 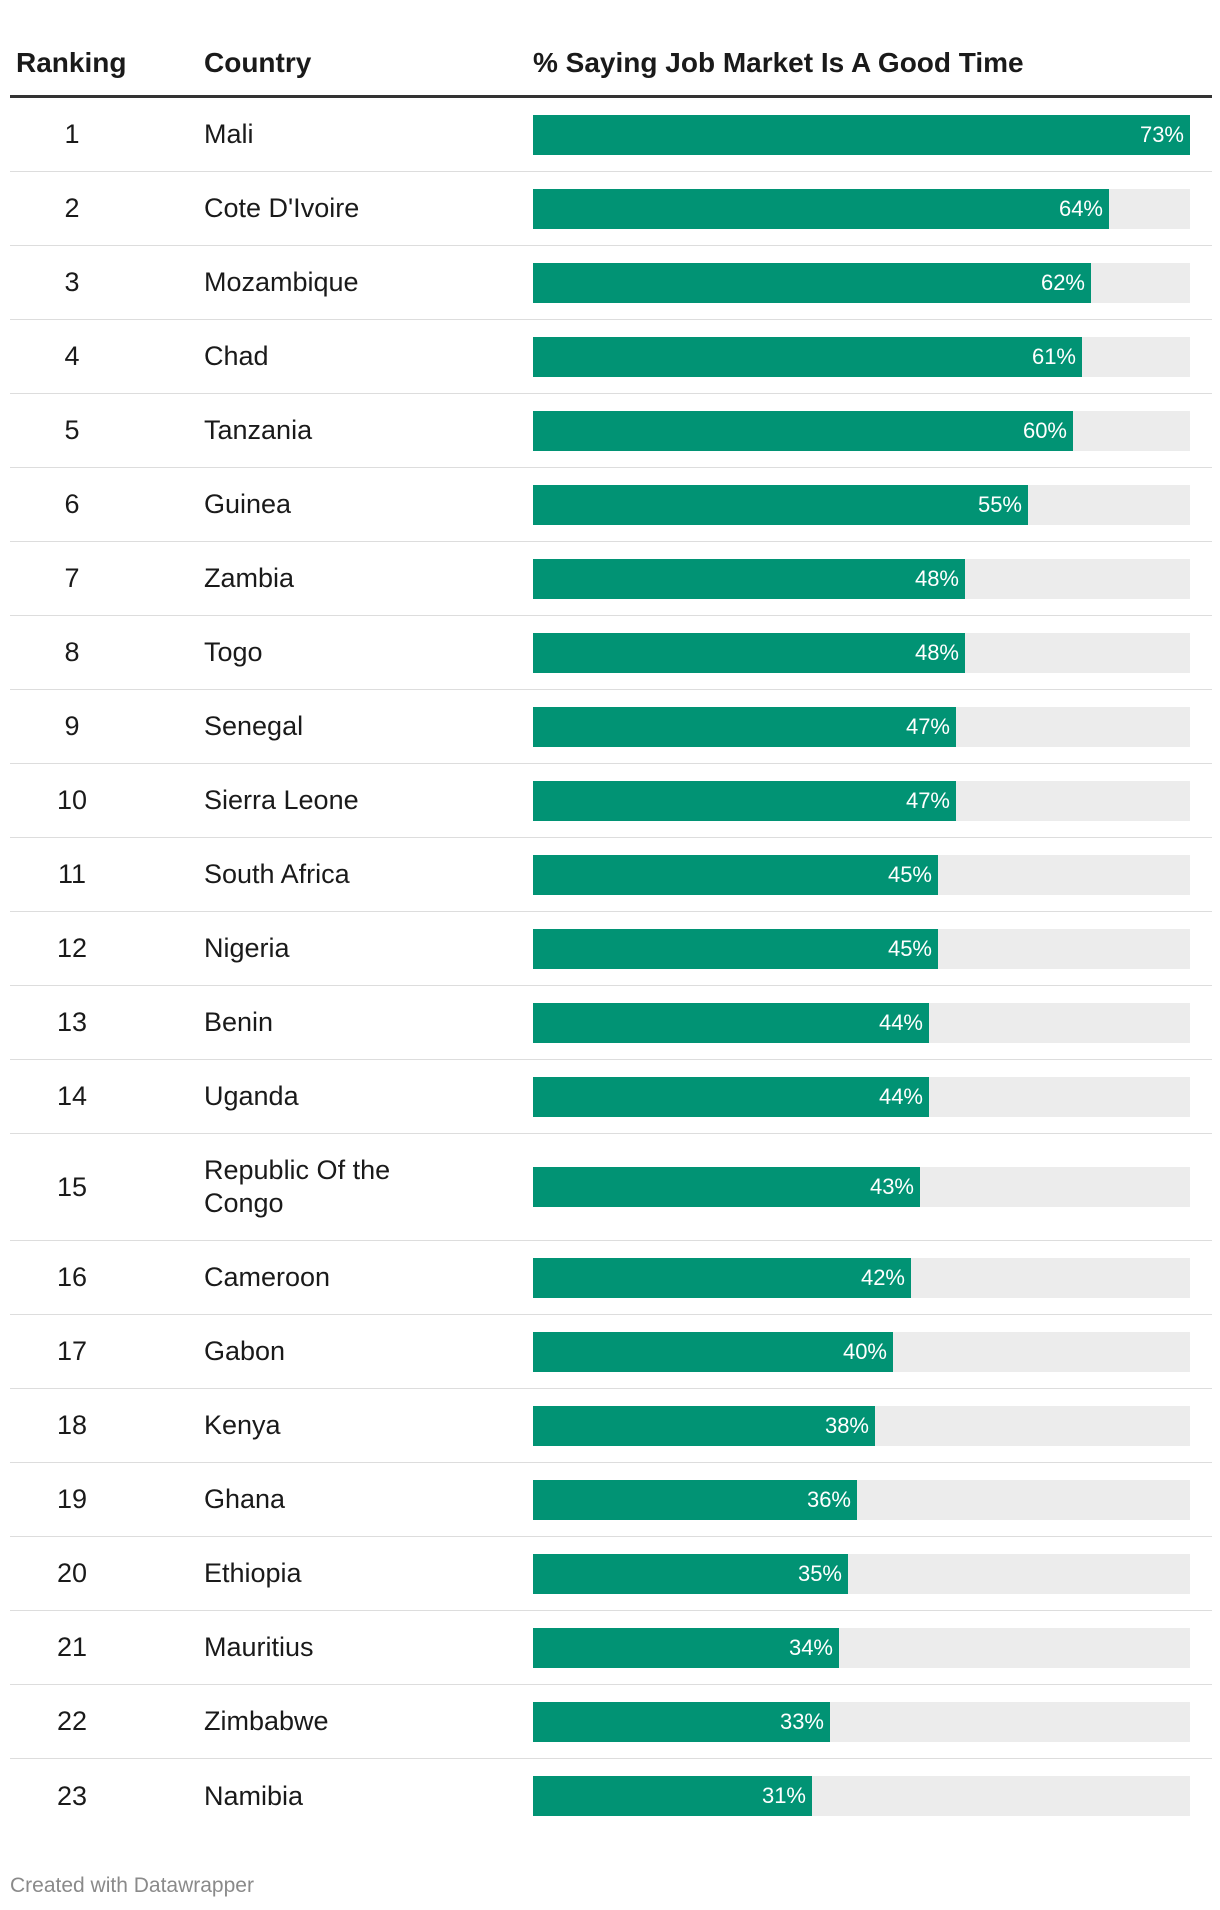 I want to click on table-row: 18 Kenya 38%, so click(x=611, y=1426).